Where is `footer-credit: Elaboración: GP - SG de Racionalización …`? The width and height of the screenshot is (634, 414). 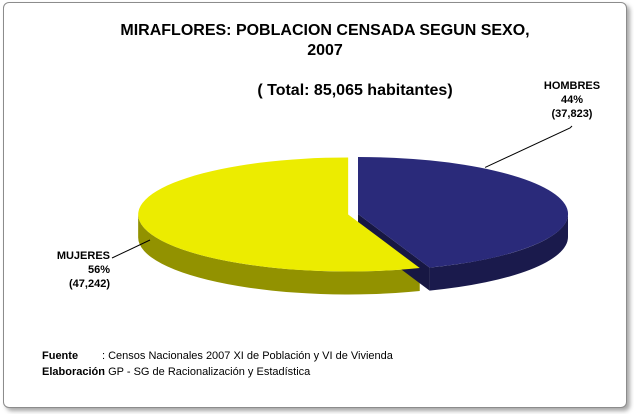
footer-credit: Elaboración: GP - SG de Racionalización … is located at coordinates (176, 372).